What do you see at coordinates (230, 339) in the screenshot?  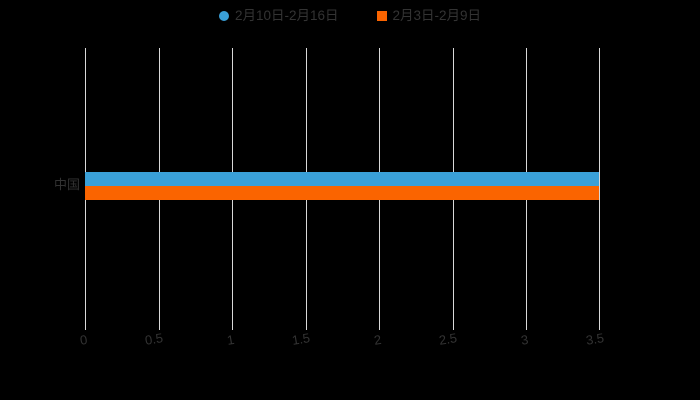 I see `x-tick-label-1: 1` at bounding box center [230, 339].